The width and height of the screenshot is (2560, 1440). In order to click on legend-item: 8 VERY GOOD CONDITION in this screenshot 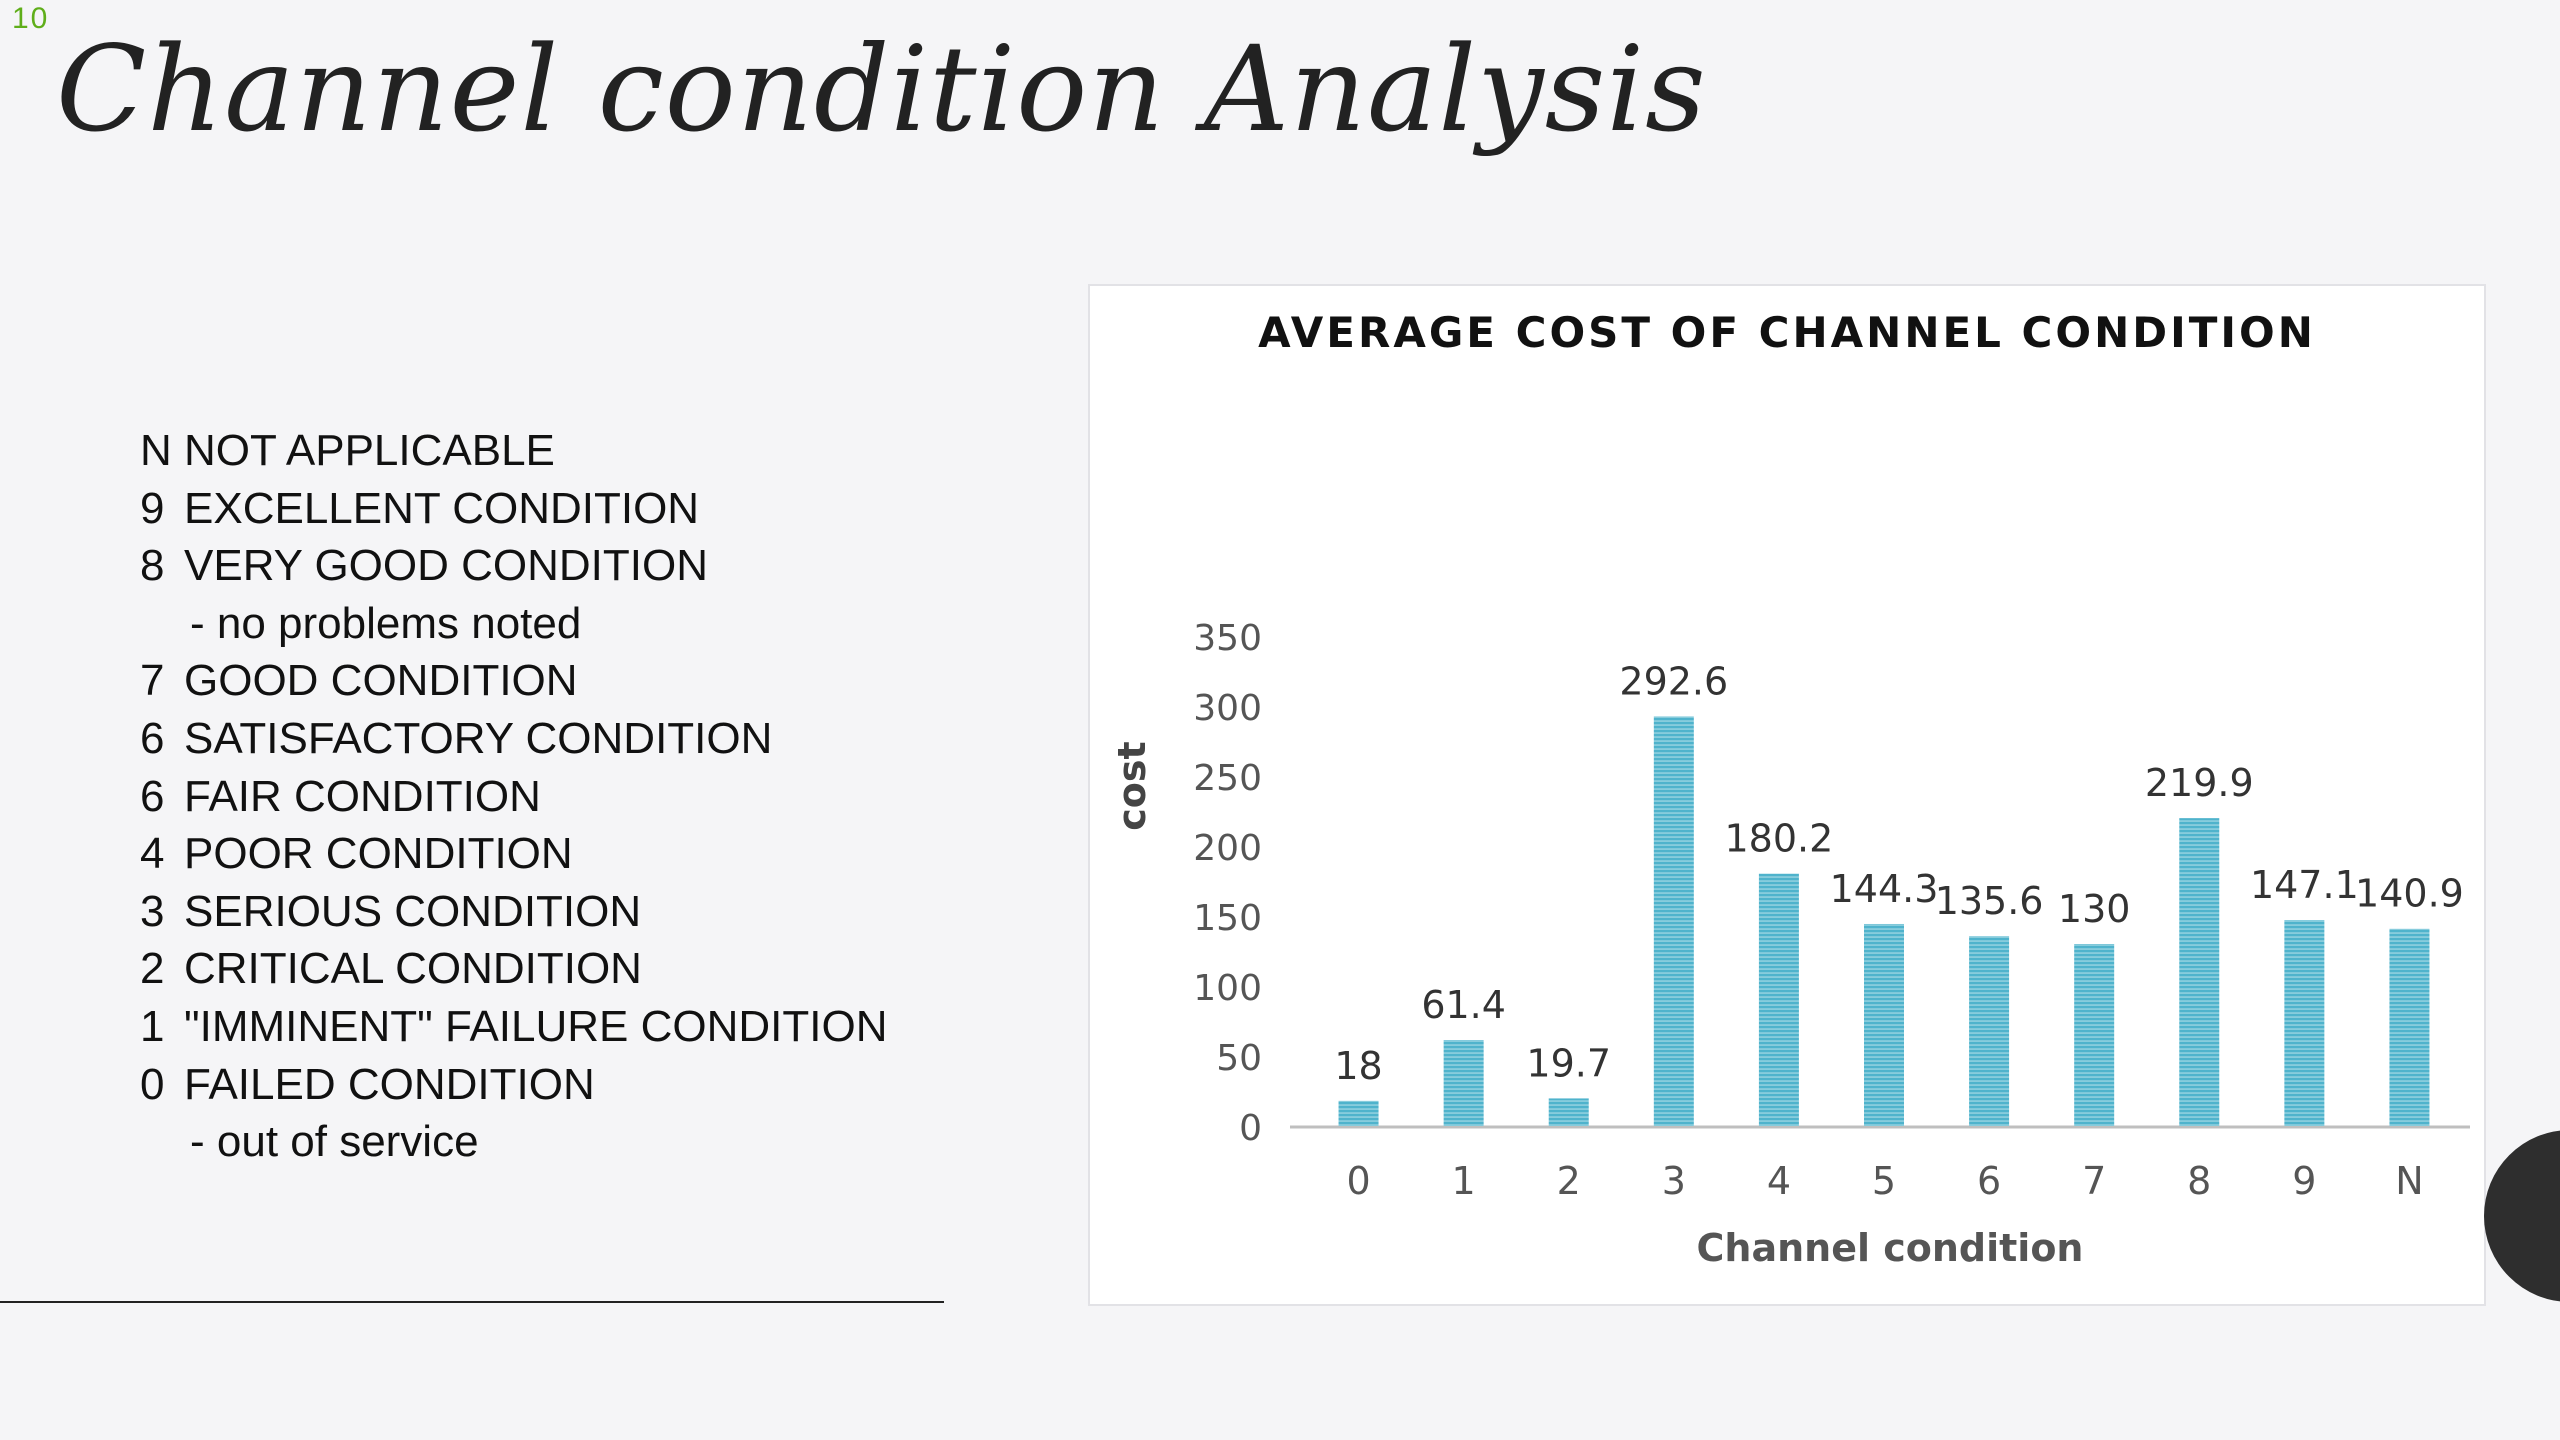, I will do `click(560, 566)`.